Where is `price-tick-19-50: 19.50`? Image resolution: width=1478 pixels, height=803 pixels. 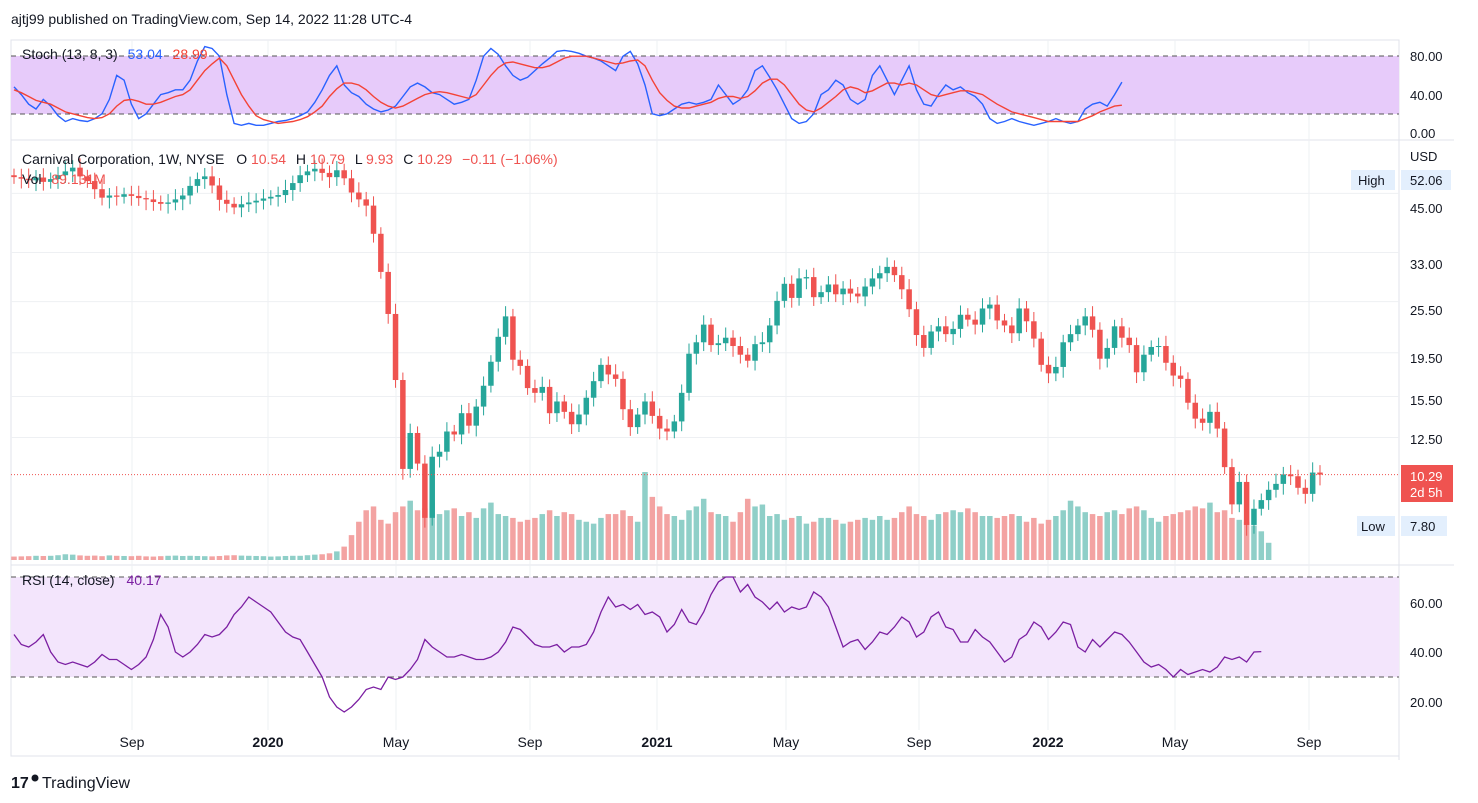
price-tick-19-50: 19.50 is located at coordinates (1426, 358).